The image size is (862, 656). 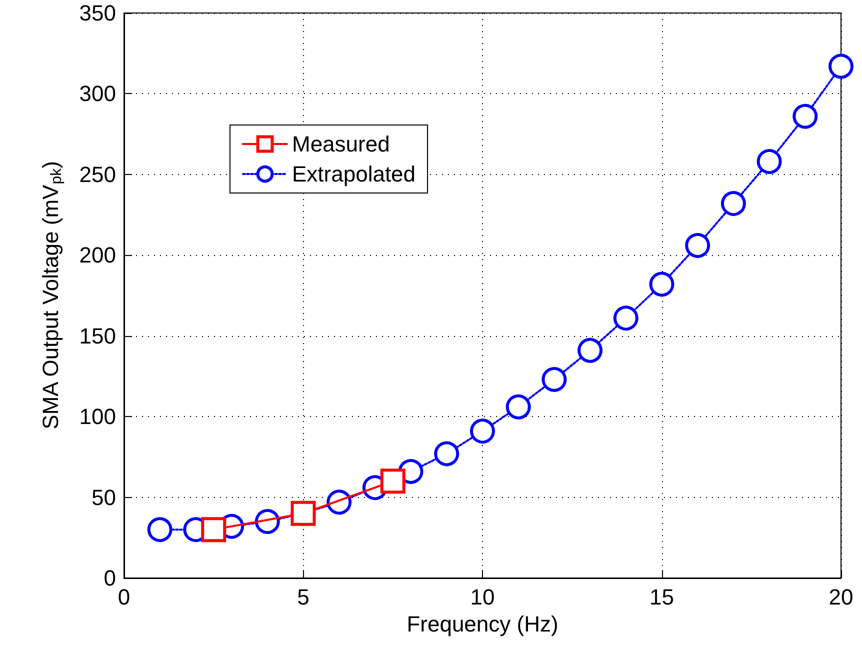 What do you see at coordinates (97, 93) in the screenshot?
I see `y-tick-label: 300` at bounding box center [97, 93].